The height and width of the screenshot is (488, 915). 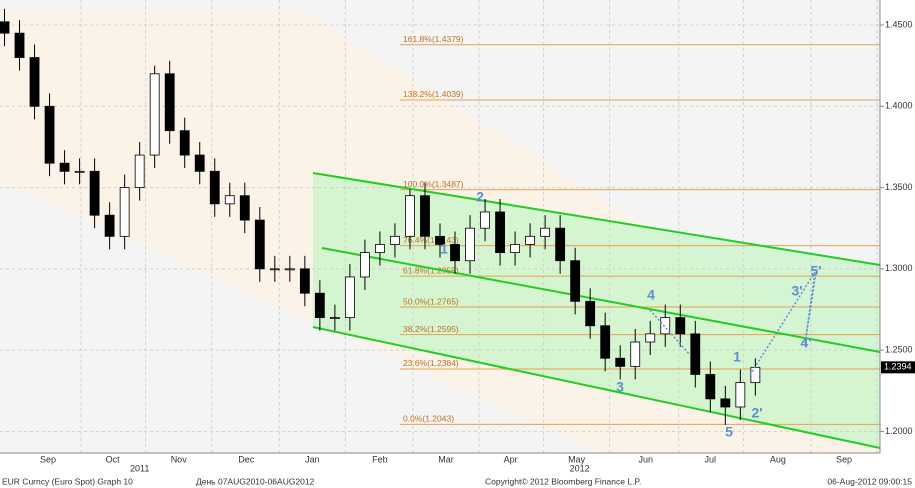 I want to click on x-tick-label: Oct, so click(x=113, y=459).